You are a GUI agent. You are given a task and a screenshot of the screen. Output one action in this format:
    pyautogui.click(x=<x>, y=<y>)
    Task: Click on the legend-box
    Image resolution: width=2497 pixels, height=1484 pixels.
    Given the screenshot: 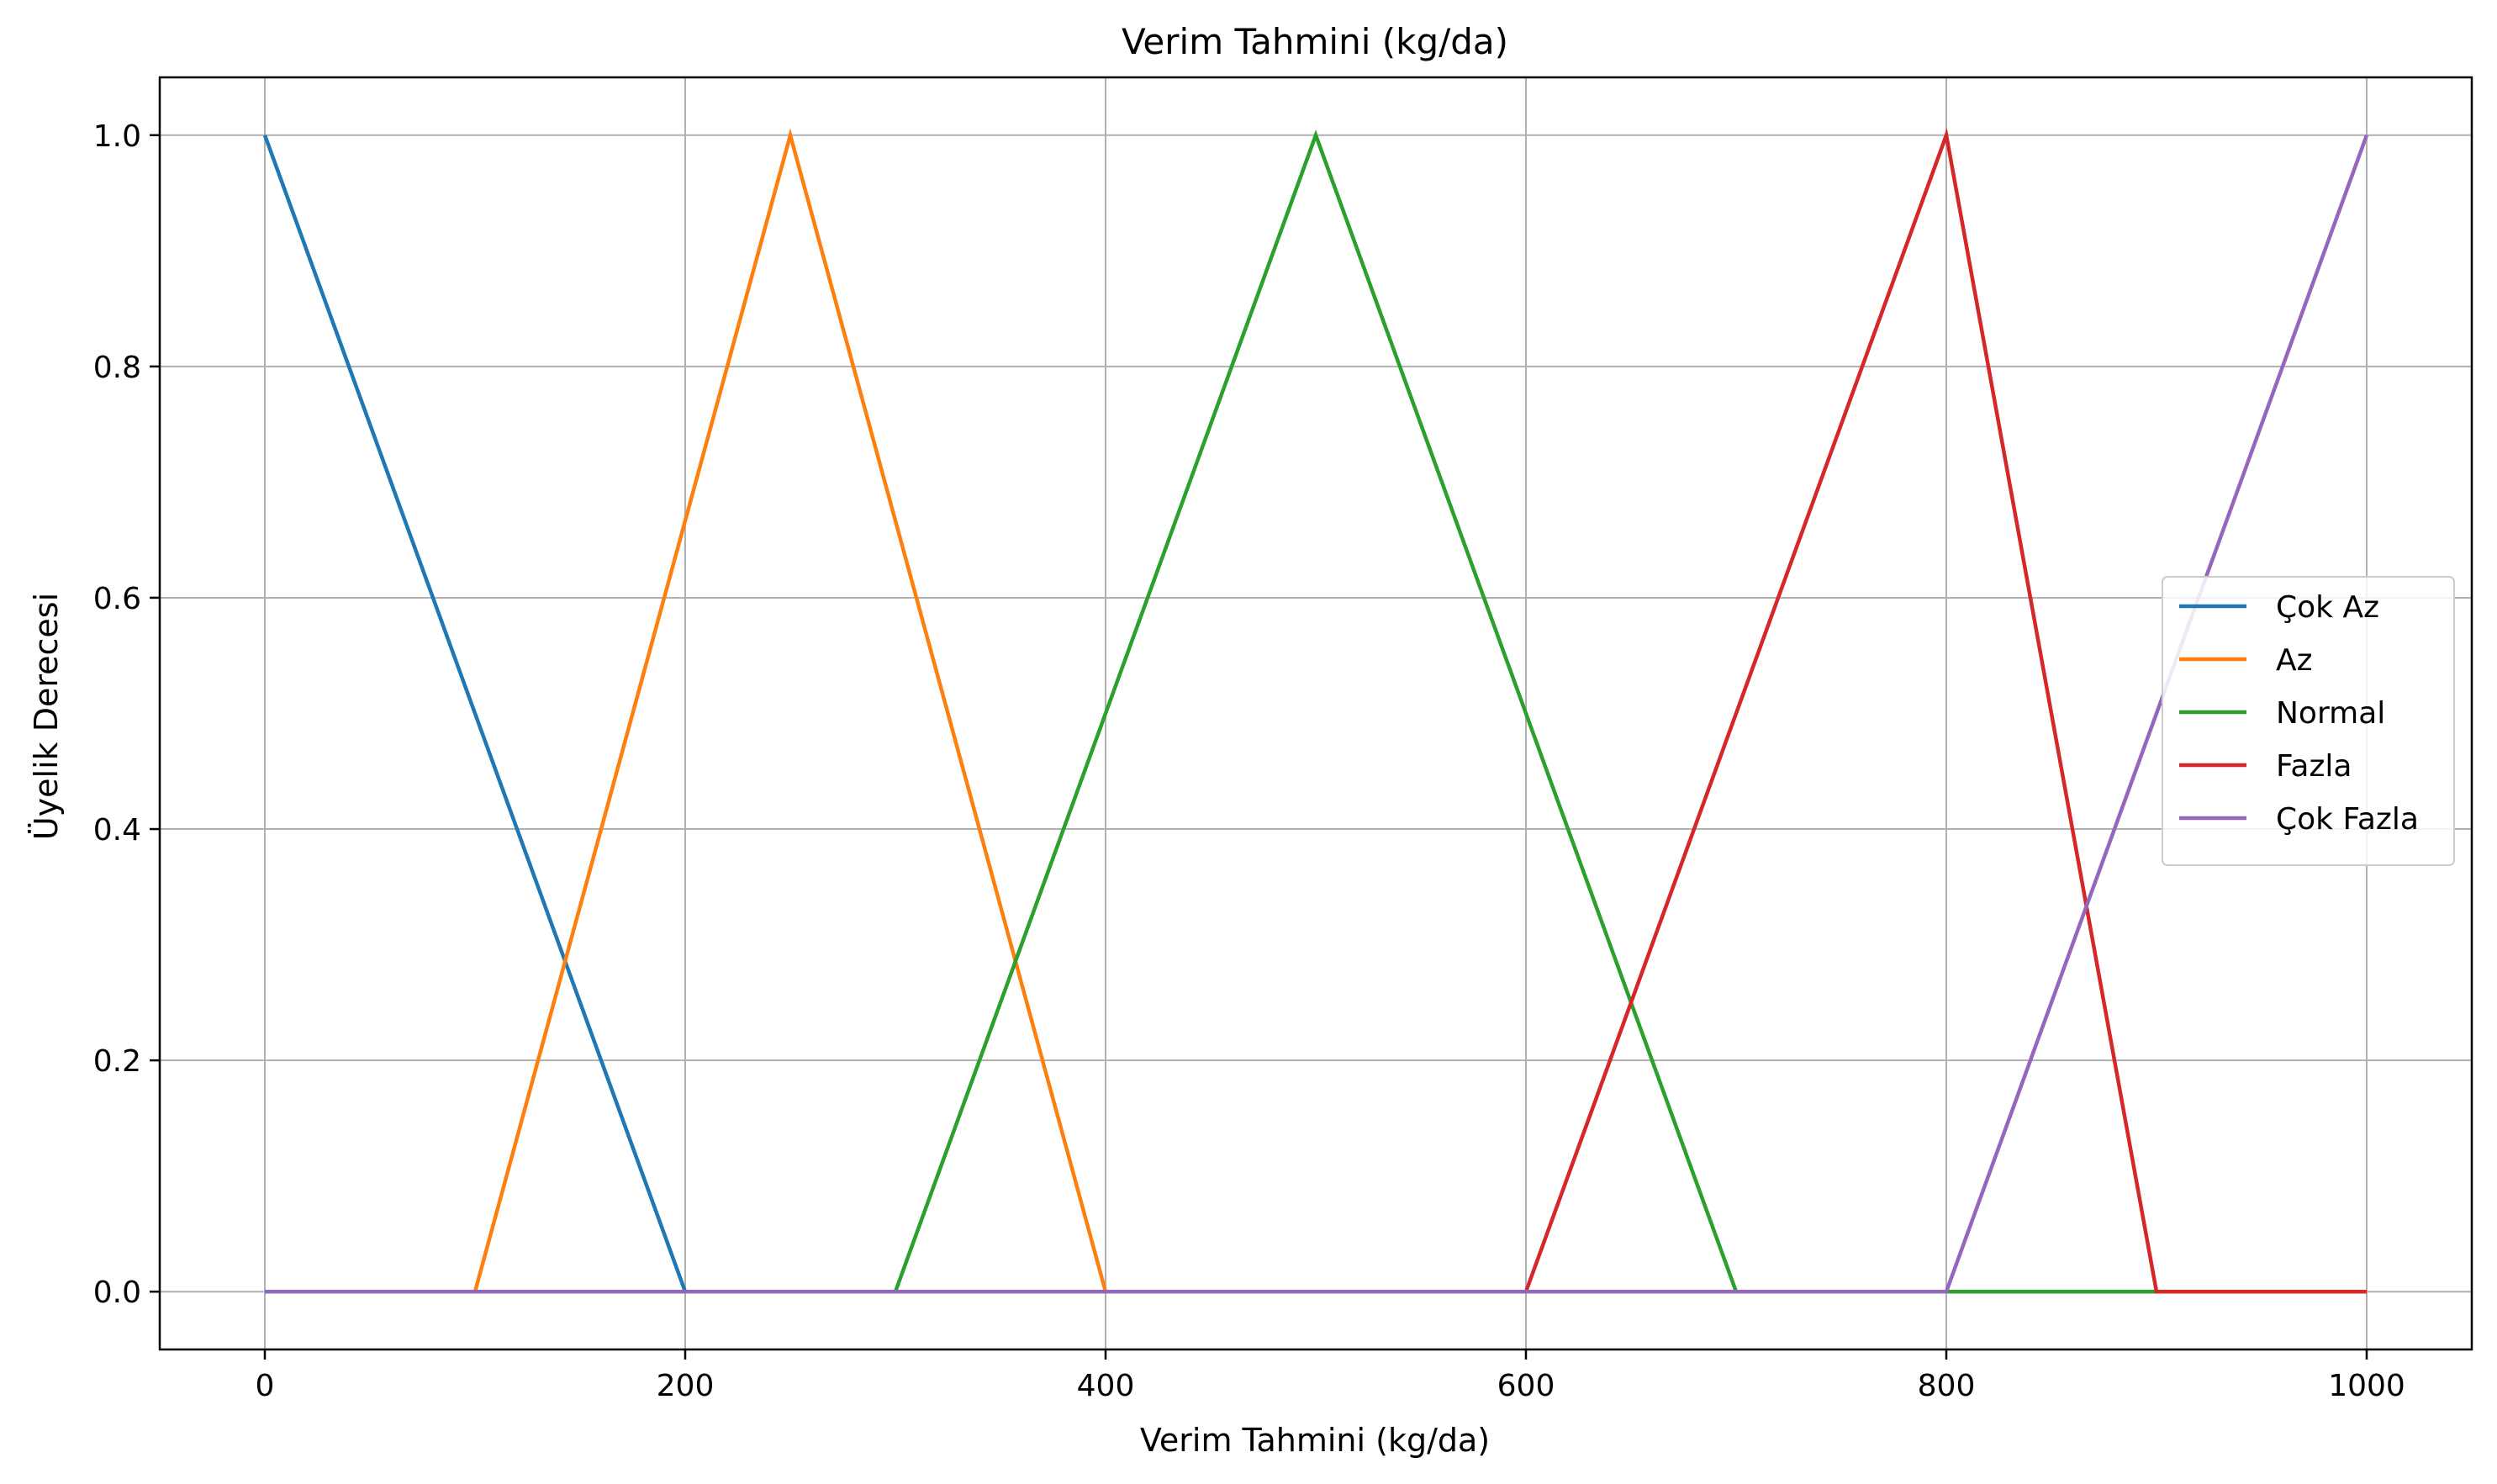 What is the action you would take?
    pyautogui.click(x=2308, y=721)
    